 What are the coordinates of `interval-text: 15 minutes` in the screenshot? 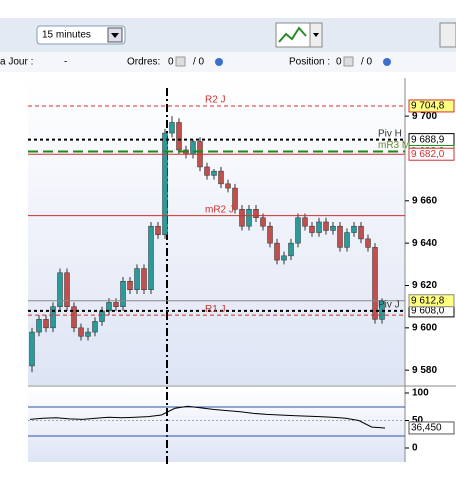 It's located at (66, 35).